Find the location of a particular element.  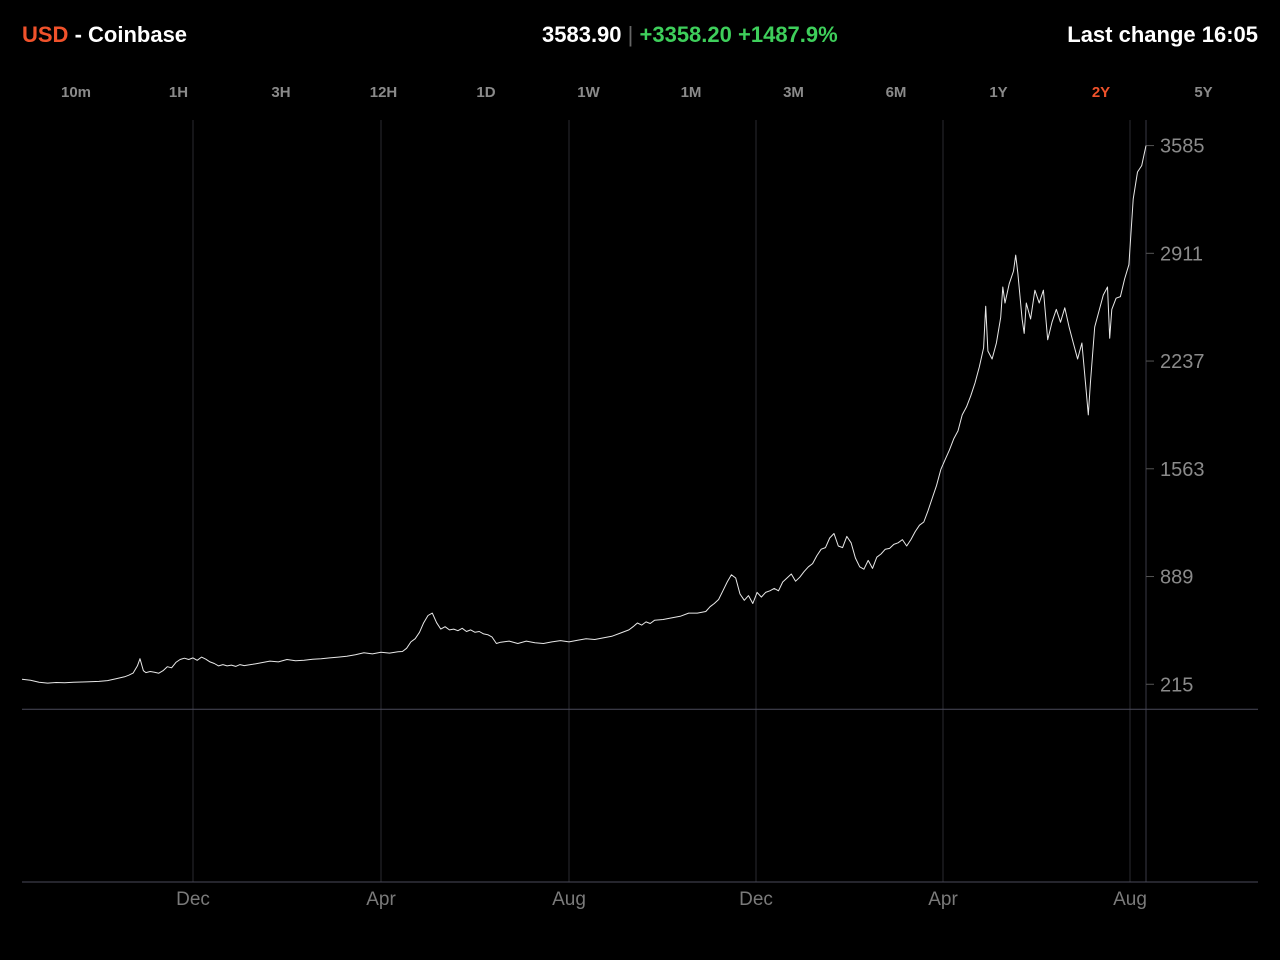

price-summary: 3583.90 | +3358.20 +1487.9% is located at coordinates (690, 35).